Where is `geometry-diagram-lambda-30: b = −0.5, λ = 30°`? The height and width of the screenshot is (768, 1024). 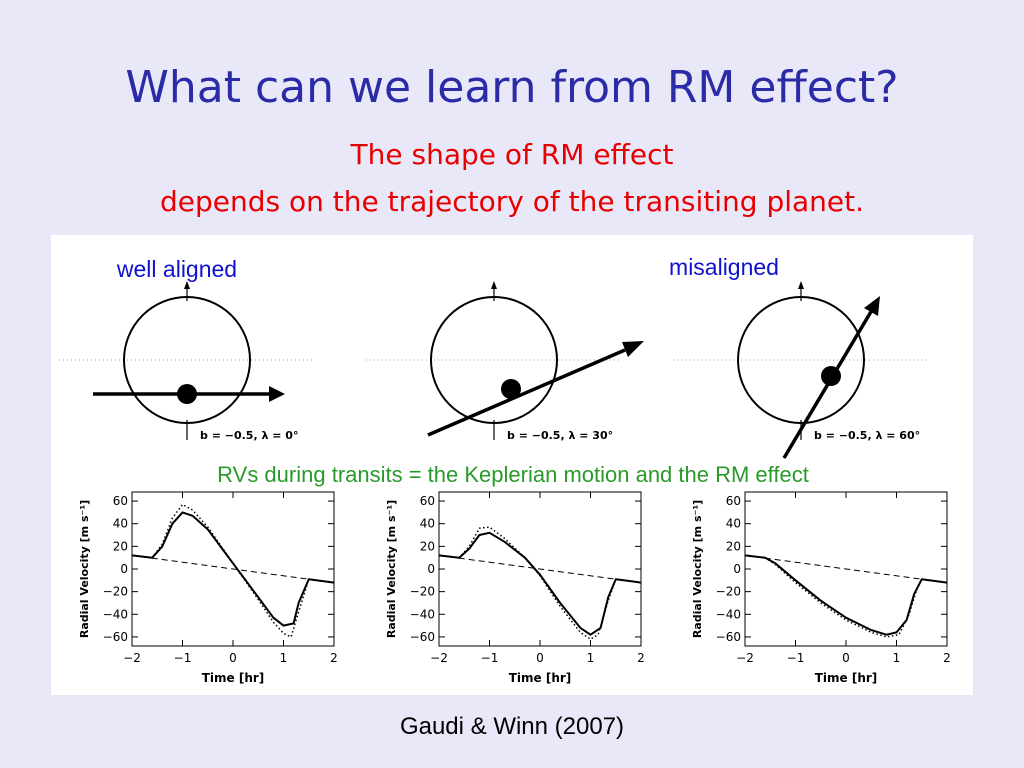
geometry-diagram-lambda-30: b = −0.5, λ = 30° is located at coordinates (505, 361).